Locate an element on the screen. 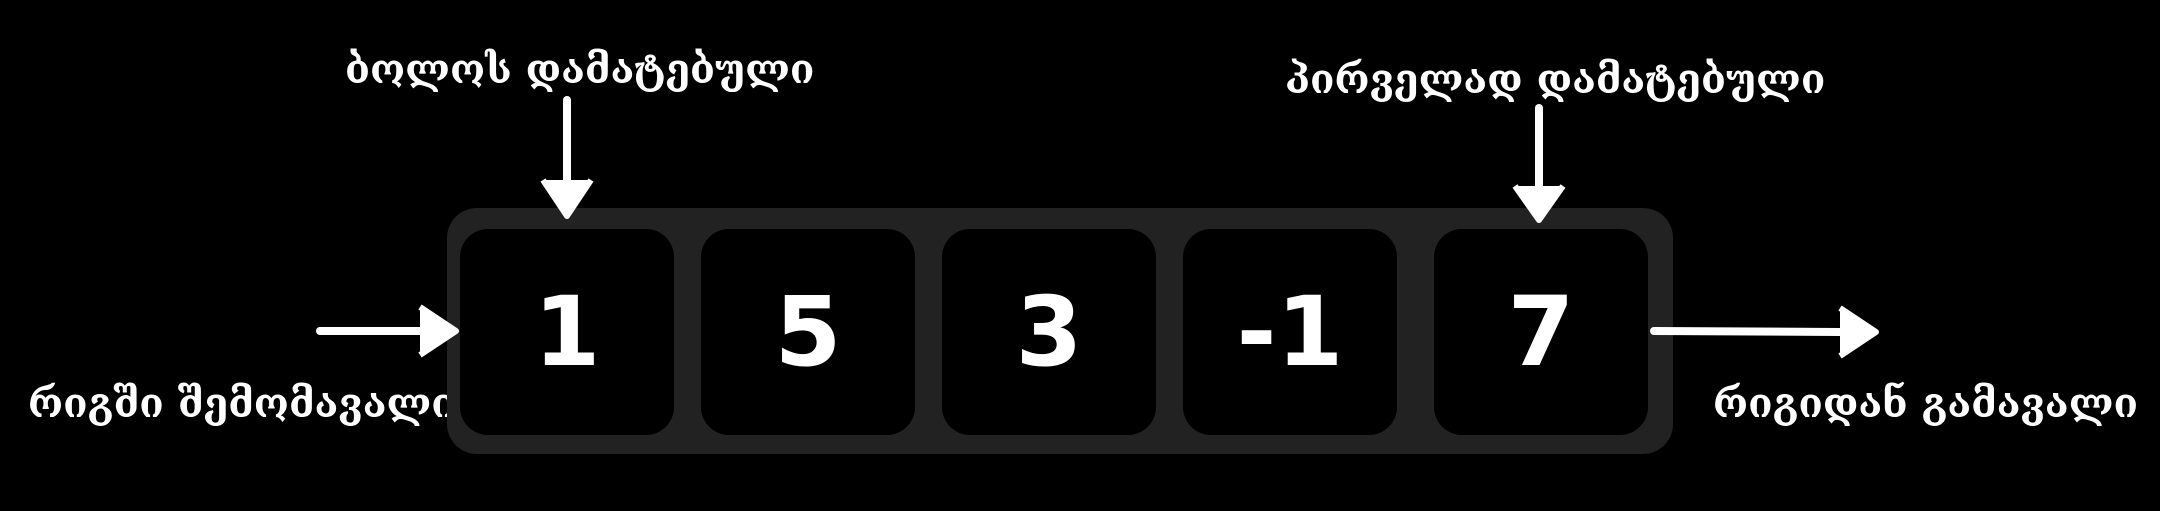  last-added-arrow is located at coordinates (567, 157).